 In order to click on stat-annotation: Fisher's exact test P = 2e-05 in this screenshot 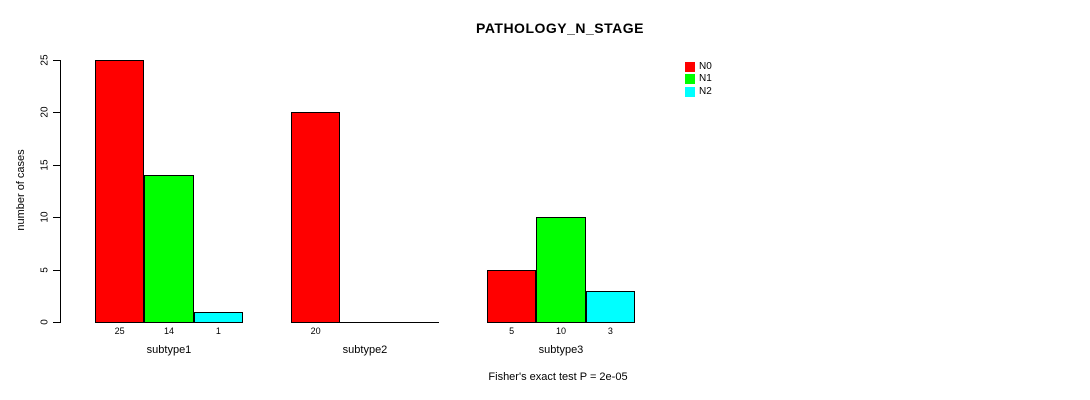, I will do `click(558, 377)`.